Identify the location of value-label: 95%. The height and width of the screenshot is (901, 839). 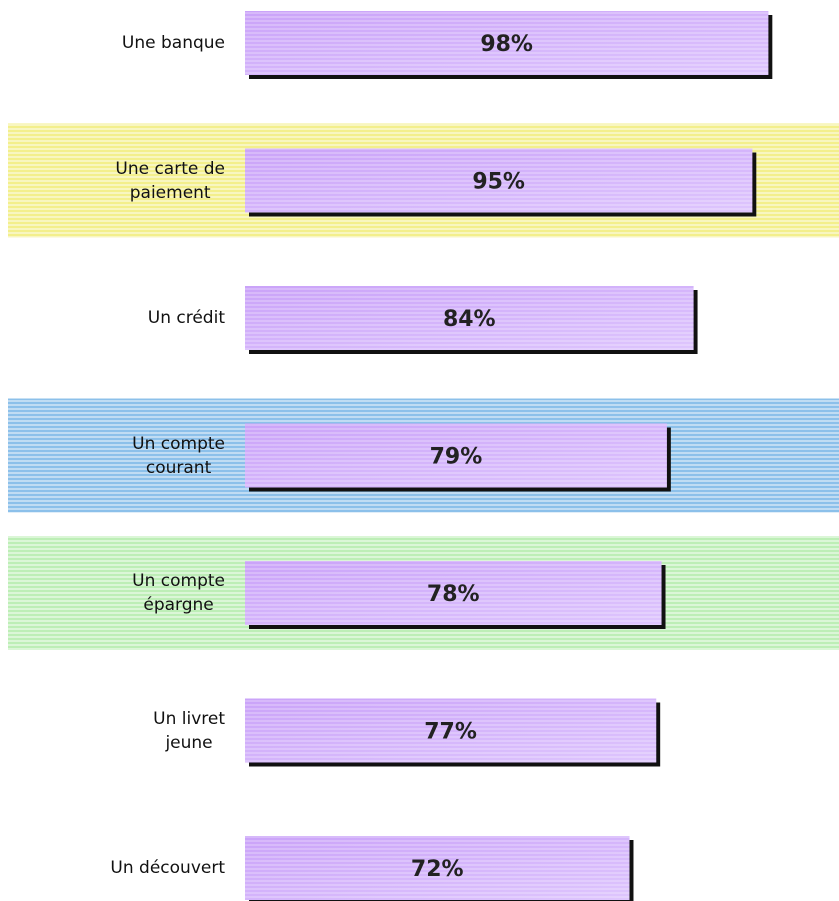
(498, 182).